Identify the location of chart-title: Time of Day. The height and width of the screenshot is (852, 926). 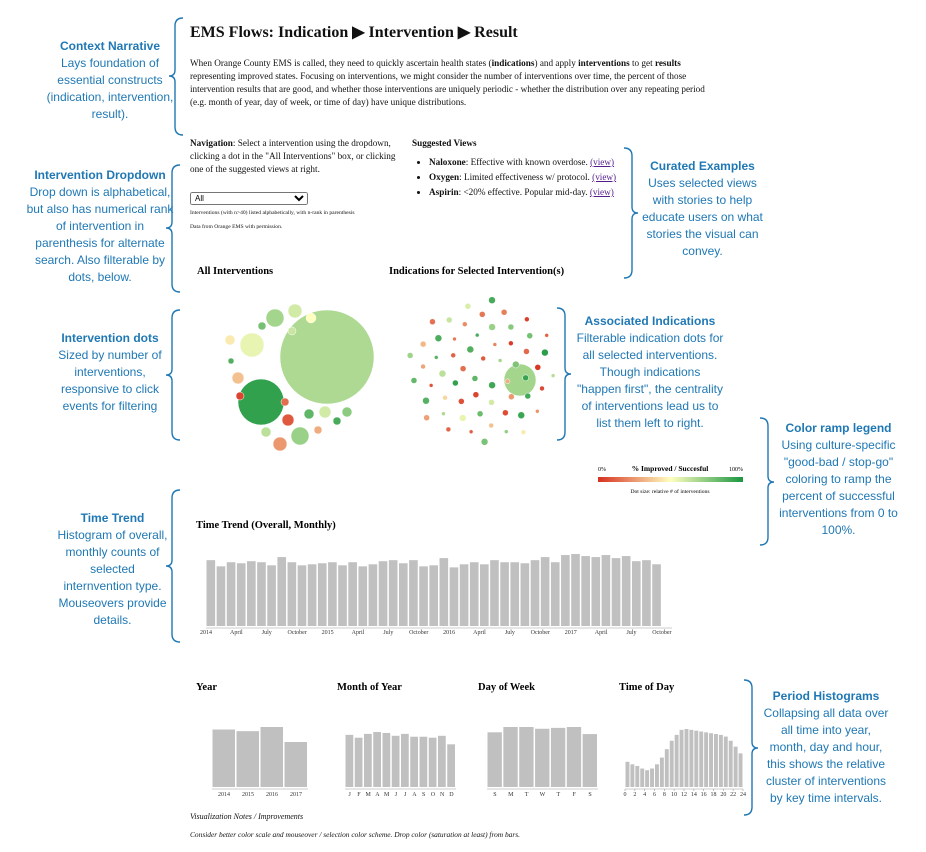
(647, 687).